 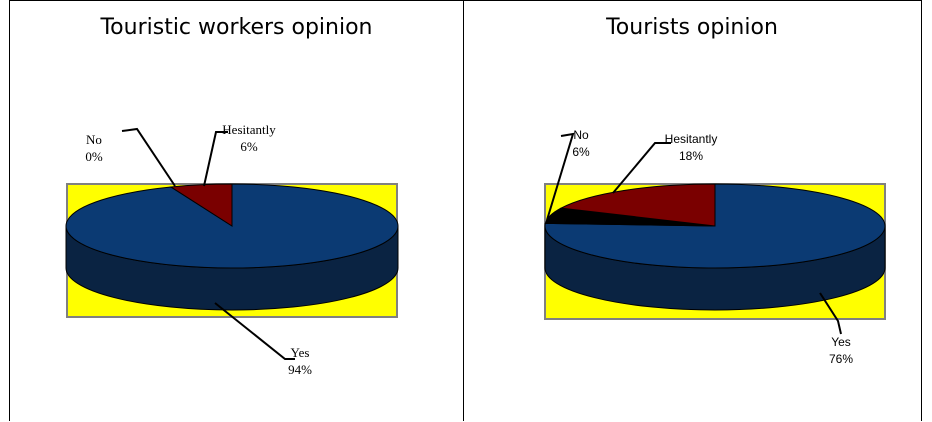 I want to click on chart-title: Touristic workers opinion, so click(x=236, y=27).